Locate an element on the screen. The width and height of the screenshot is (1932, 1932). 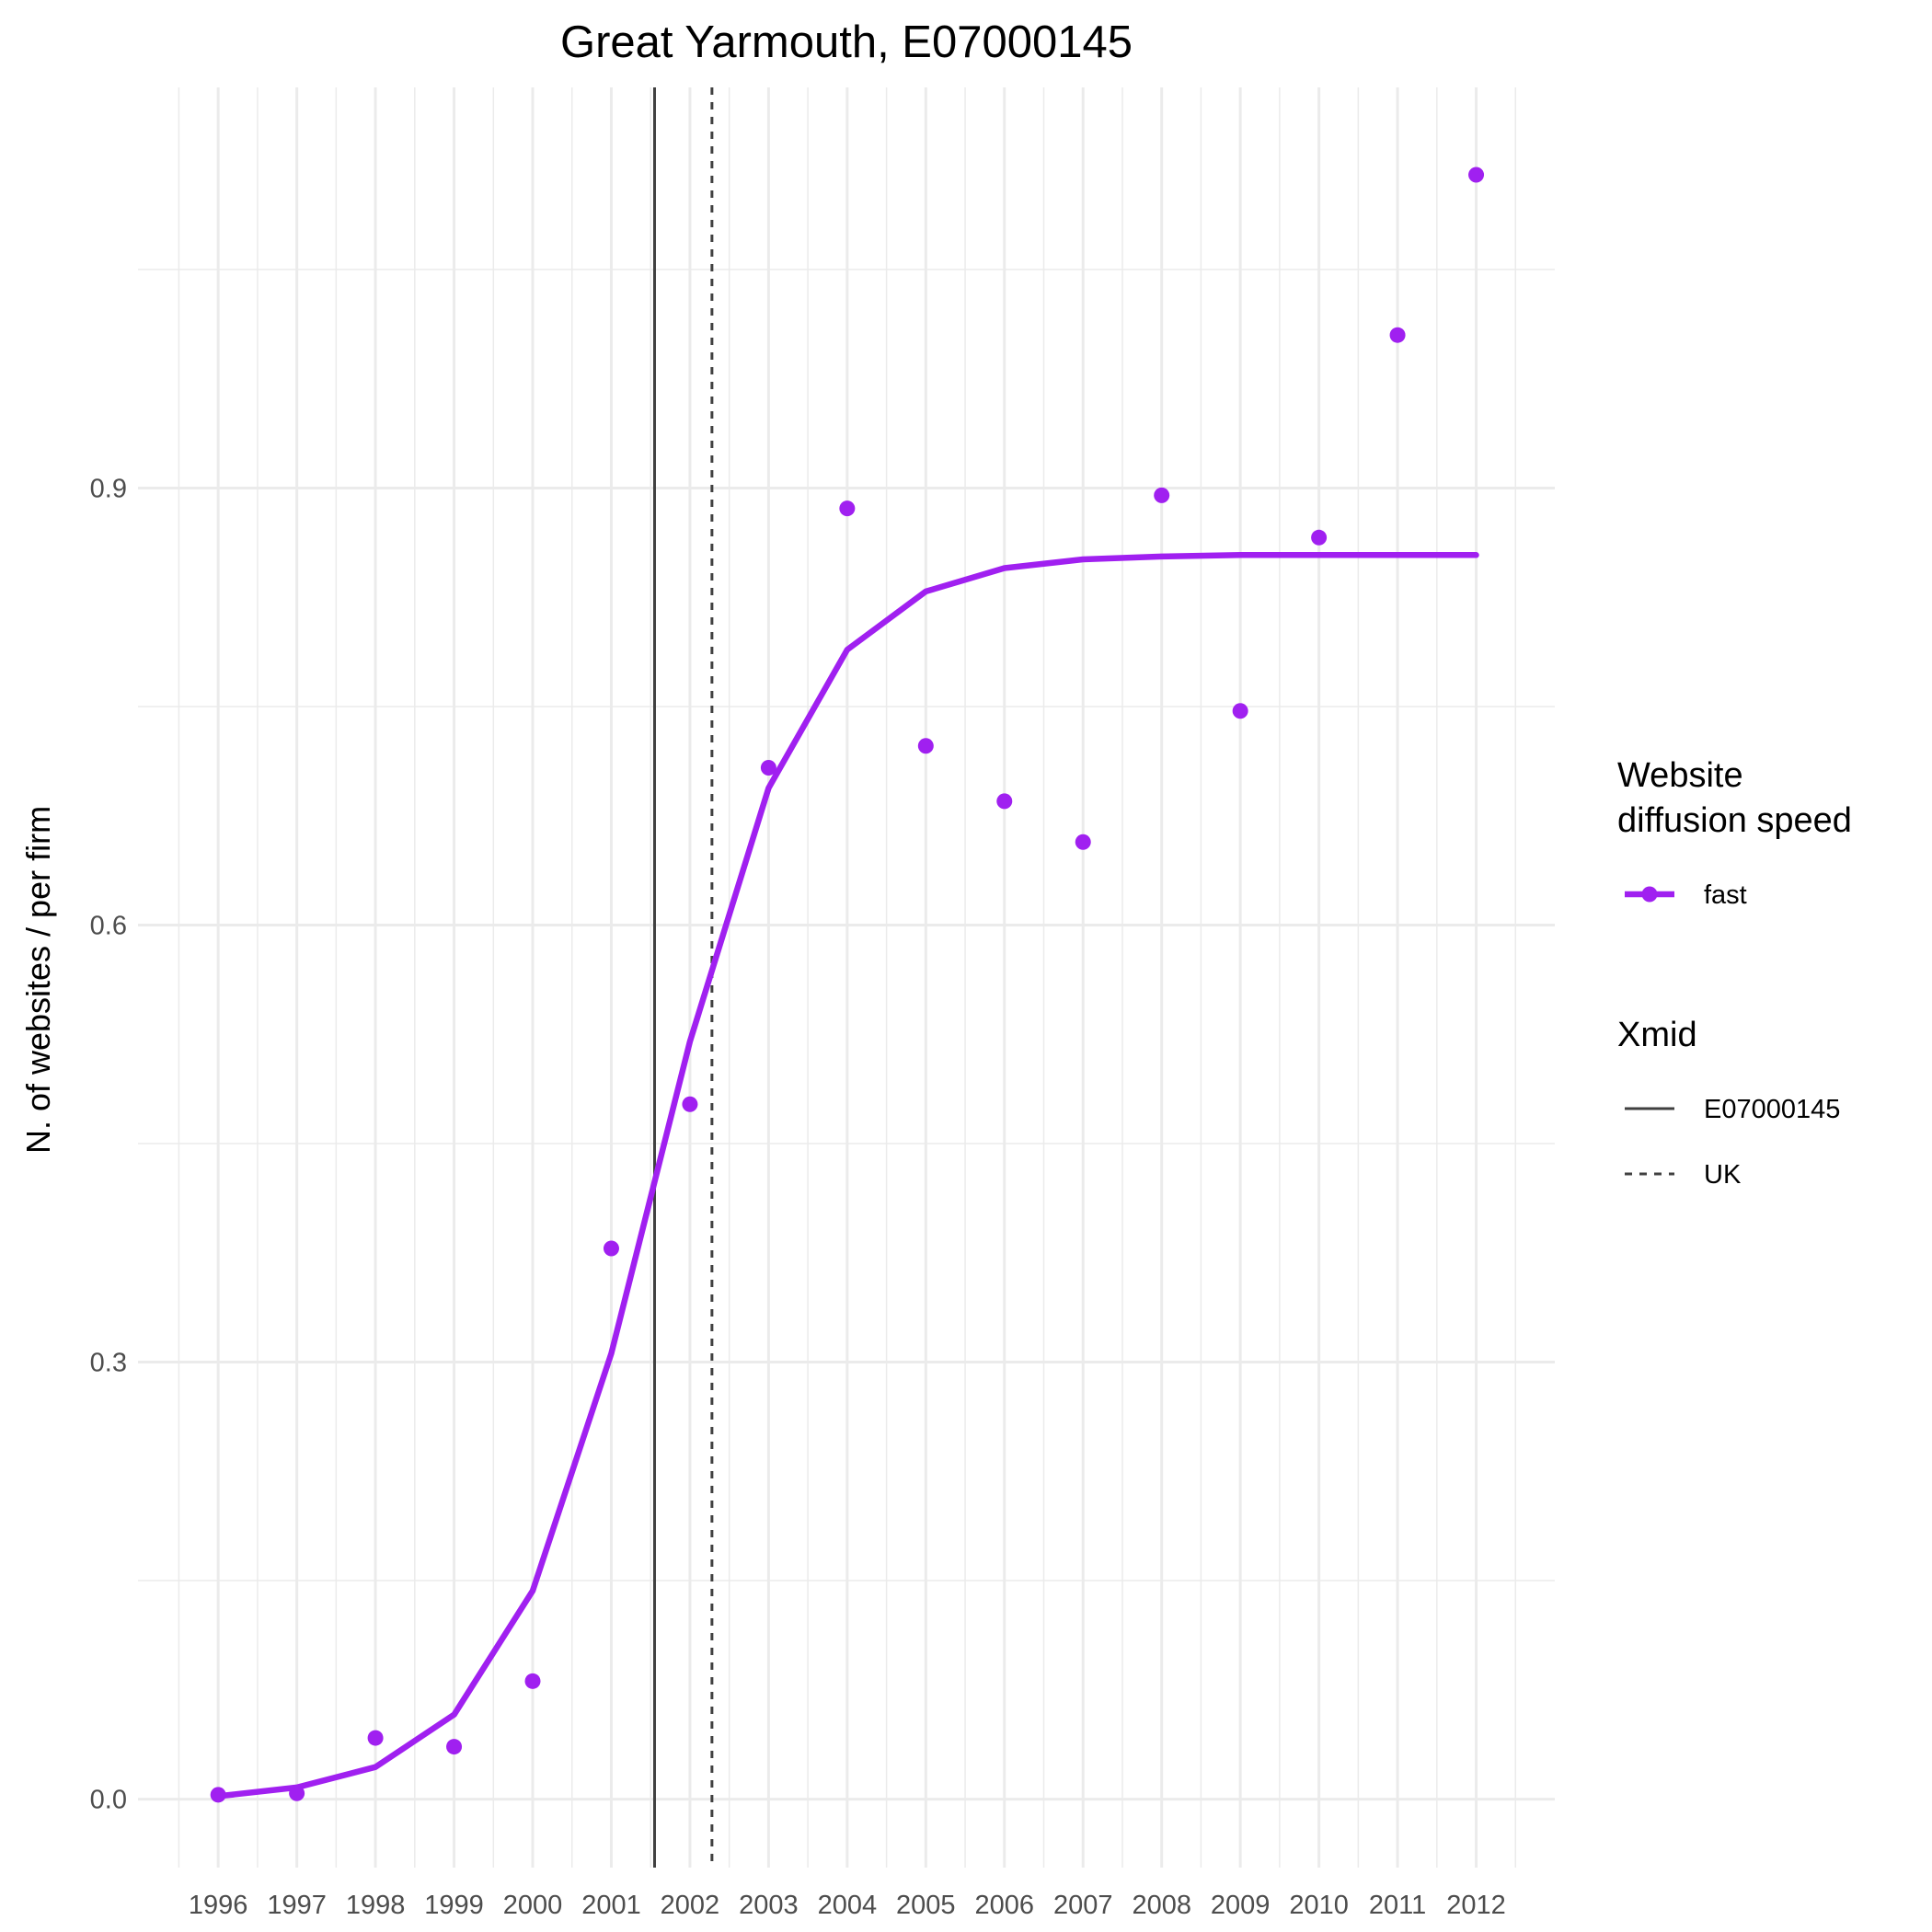
x-tick-label: 1996 is located at coordinates (218, 1905).